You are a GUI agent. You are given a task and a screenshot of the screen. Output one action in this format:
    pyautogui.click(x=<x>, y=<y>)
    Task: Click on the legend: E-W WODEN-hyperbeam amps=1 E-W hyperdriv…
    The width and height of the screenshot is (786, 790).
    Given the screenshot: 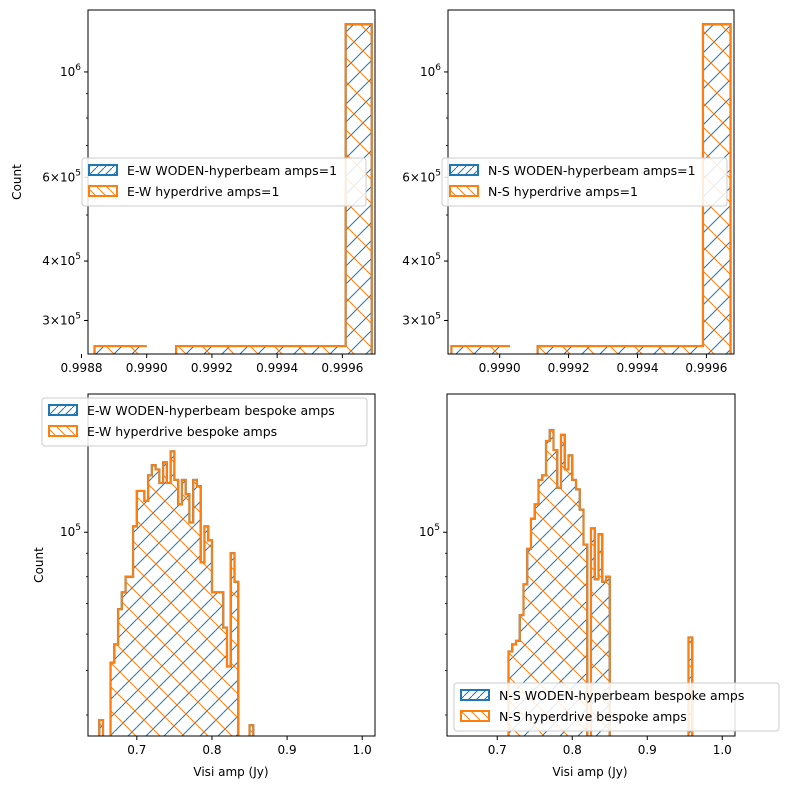 What is the action you would take?
    pyautogui.click(x=224, y=182)
    